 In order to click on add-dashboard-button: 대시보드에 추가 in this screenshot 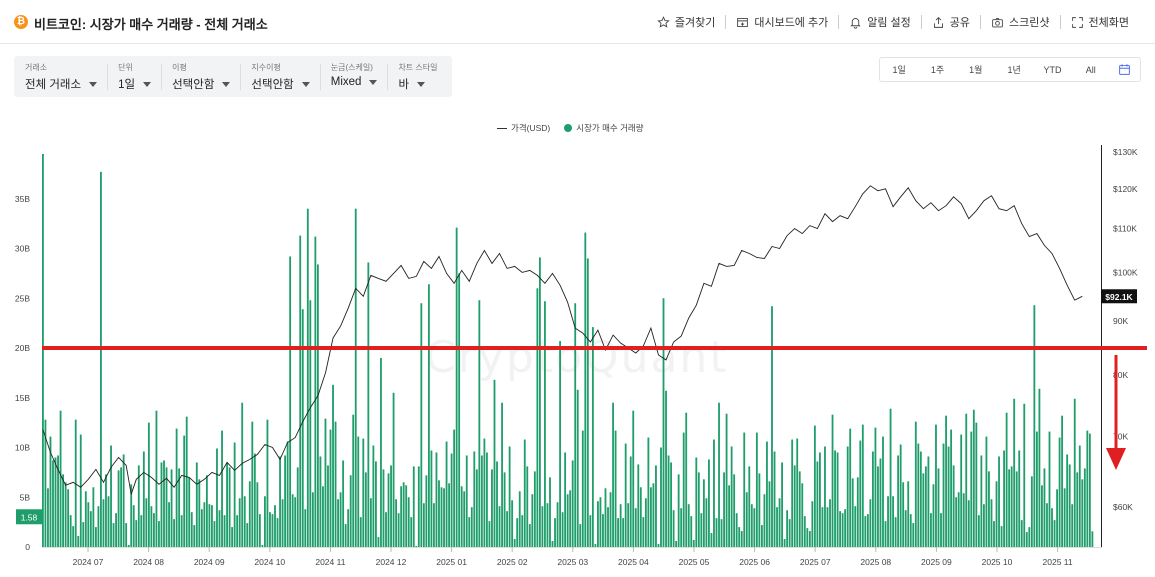, I will do `click(782, 22)`.